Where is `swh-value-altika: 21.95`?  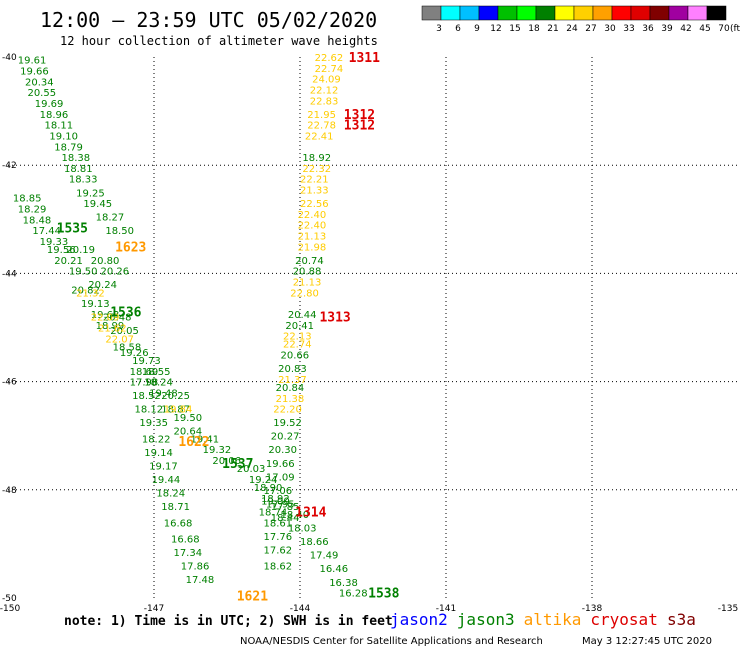 swh-value-altika: 21.95 is located at coordinates (321, 115).